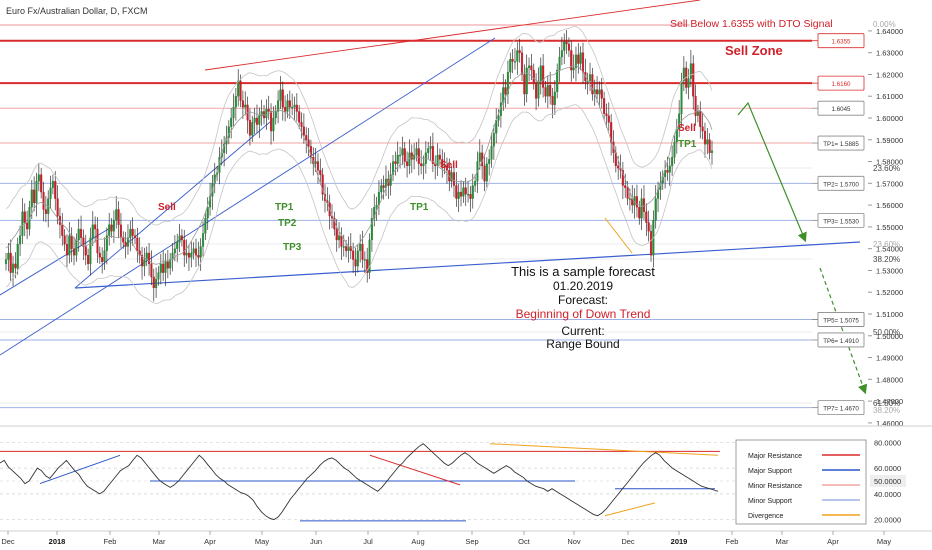 Image resolution: width=932 pixels, height=550 pixels. I want to click on level-badge-label: TP2= 1.5700, so click(841, 184).